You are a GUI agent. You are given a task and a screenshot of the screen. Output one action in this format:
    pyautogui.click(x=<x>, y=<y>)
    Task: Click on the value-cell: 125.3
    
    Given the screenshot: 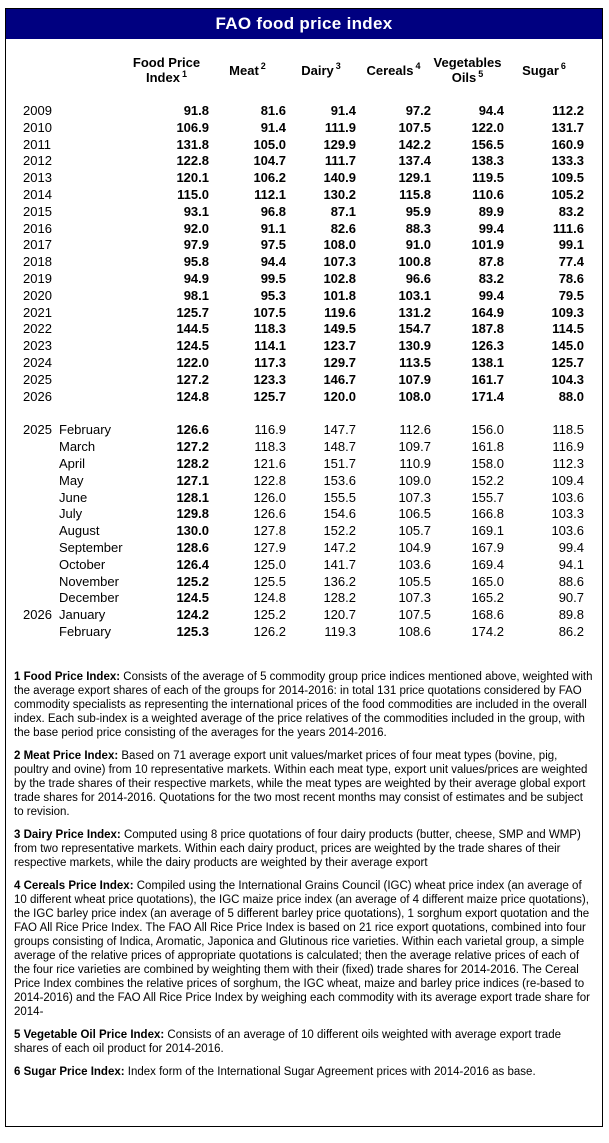 What is the action you would take?
    pyautogui.click(x=192, y=631)
    